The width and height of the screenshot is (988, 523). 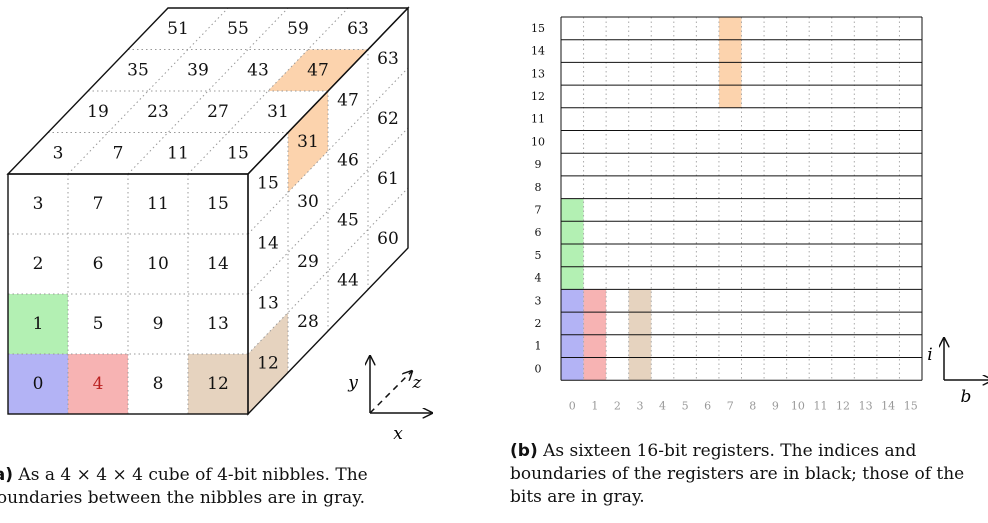 What do you see at coordinates (348, 280) in the screenshot?
I see `right-nibble-label: 44` at bounding box center [348, 280].